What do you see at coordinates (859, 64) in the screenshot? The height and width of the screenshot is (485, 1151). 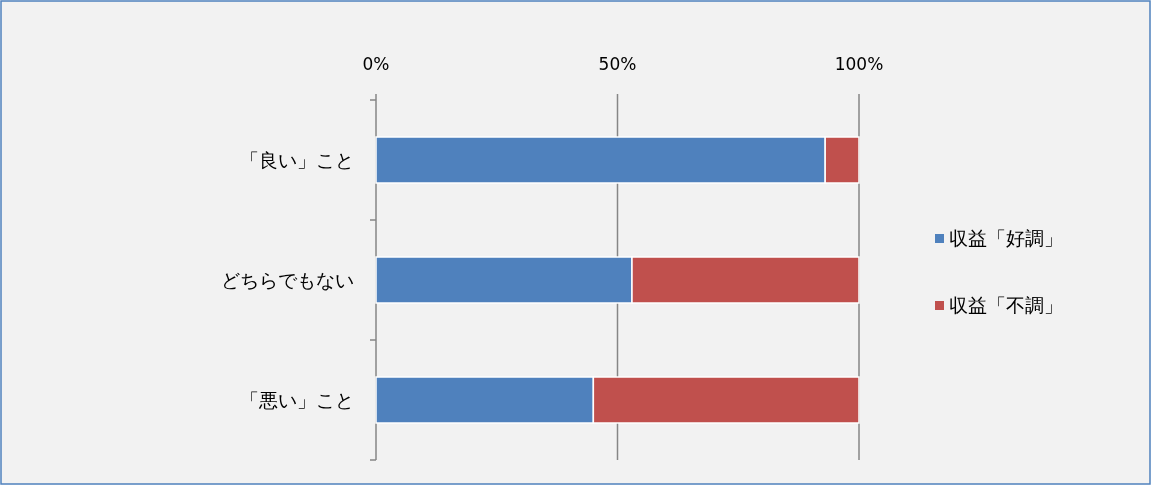 I see `x-tick-label: 100%` at bounding box center [859, 64].